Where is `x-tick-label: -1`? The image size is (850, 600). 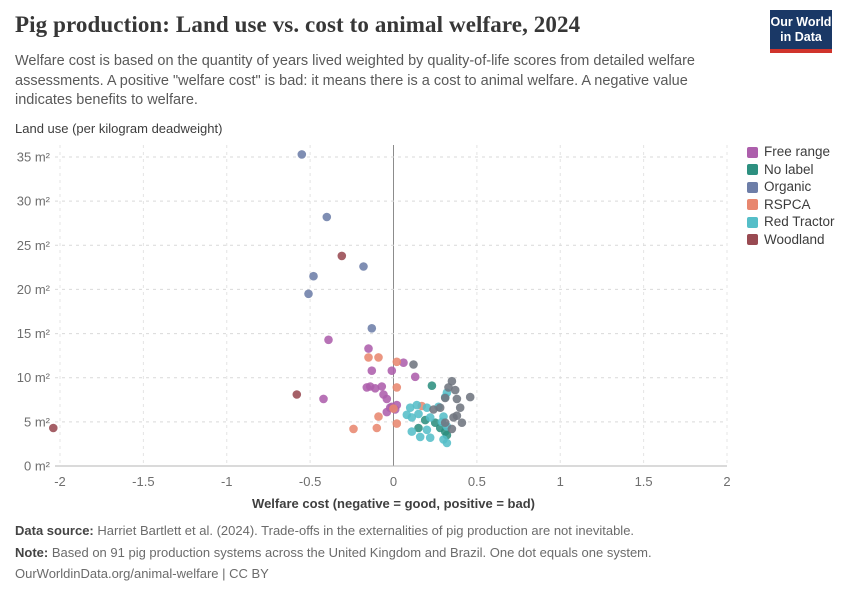
x-tick-label: -1 is located at coordinates (227, 481).